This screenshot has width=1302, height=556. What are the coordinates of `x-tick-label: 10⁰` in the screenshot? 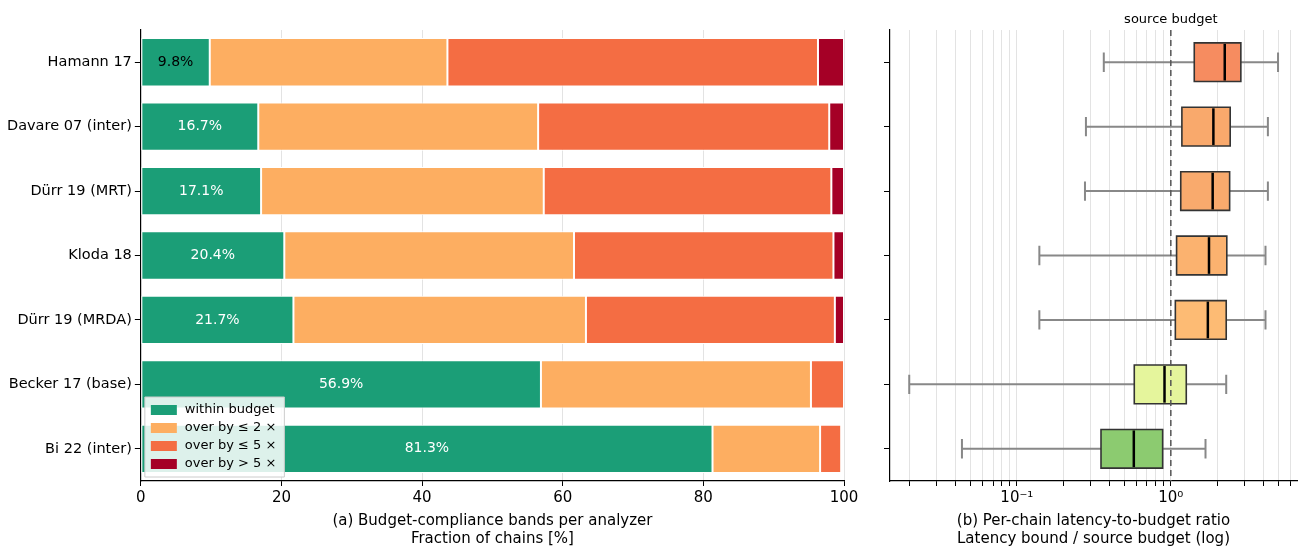 It's located at (1171, 496).